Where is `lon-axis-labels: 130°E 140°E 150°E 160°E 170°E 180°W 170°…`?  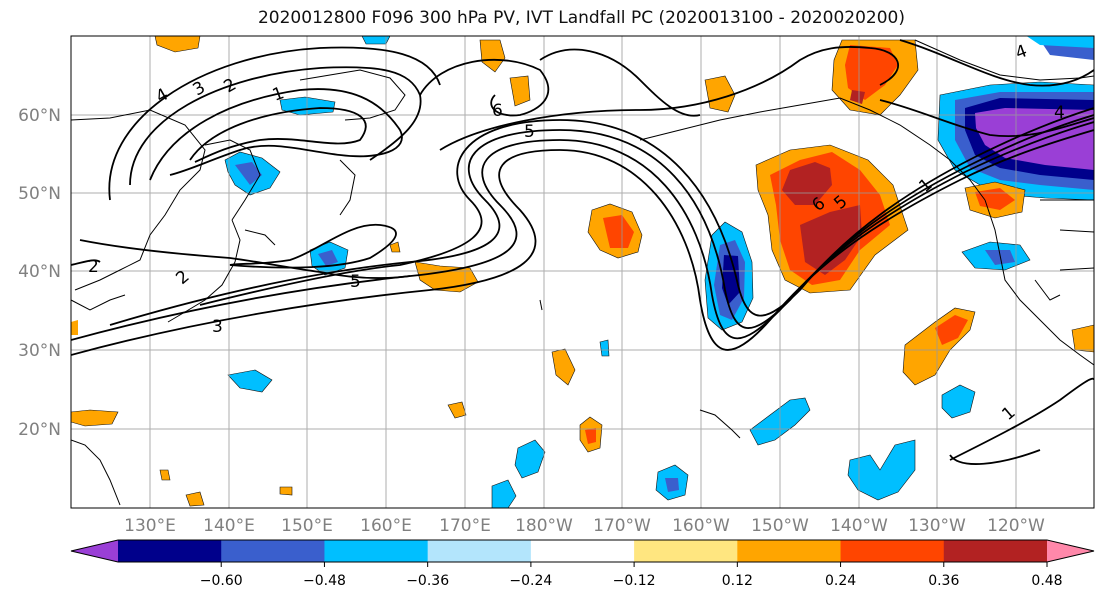
lon-axis-labels: 130°E 140°E 150°E 160°E 170°E 180°W 170°… is located at coordinates (584, 526).